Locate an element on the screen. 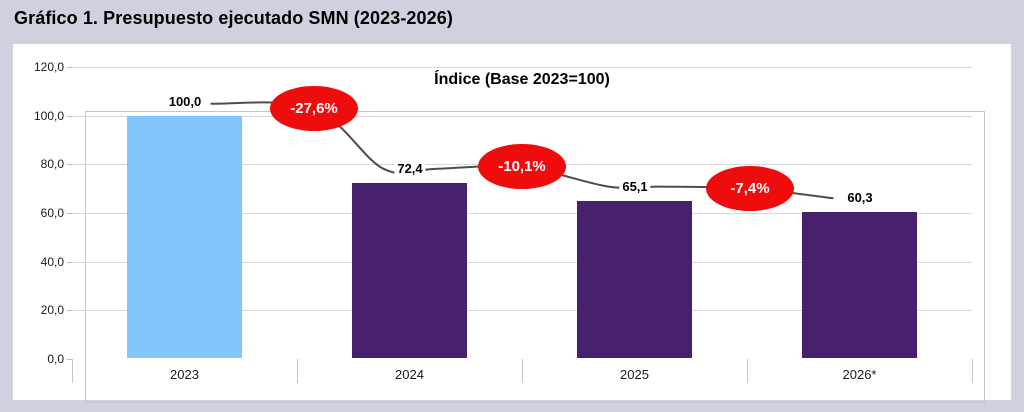 The height and width of the screenshot is (412, 1024). x-axis-category-label: 2024 is located at coordinates (409, 374).